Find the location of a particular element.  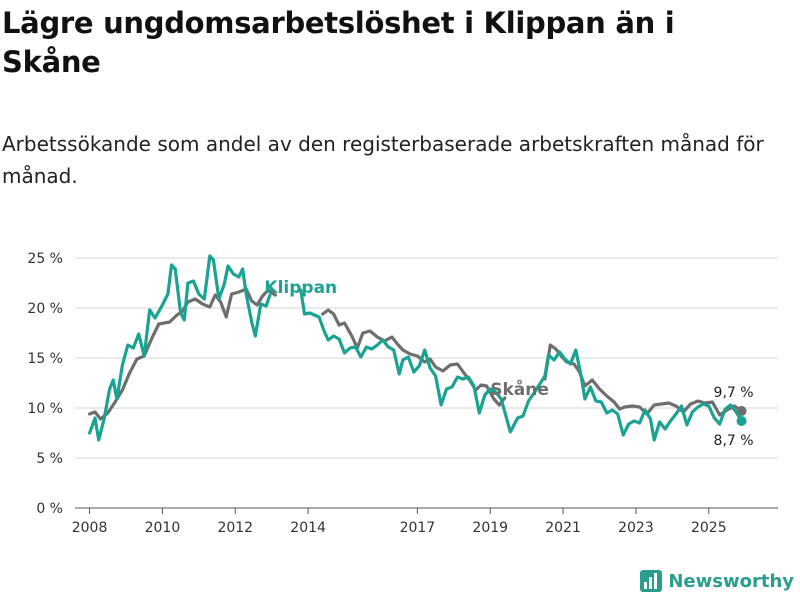

x-tick-label: 2012 is located at coordinates (235, 528).